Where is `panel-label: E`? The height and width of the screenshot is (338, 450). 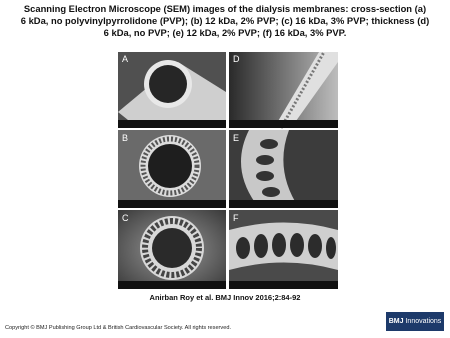 panel-label: E is located at coordinates (236, 138).